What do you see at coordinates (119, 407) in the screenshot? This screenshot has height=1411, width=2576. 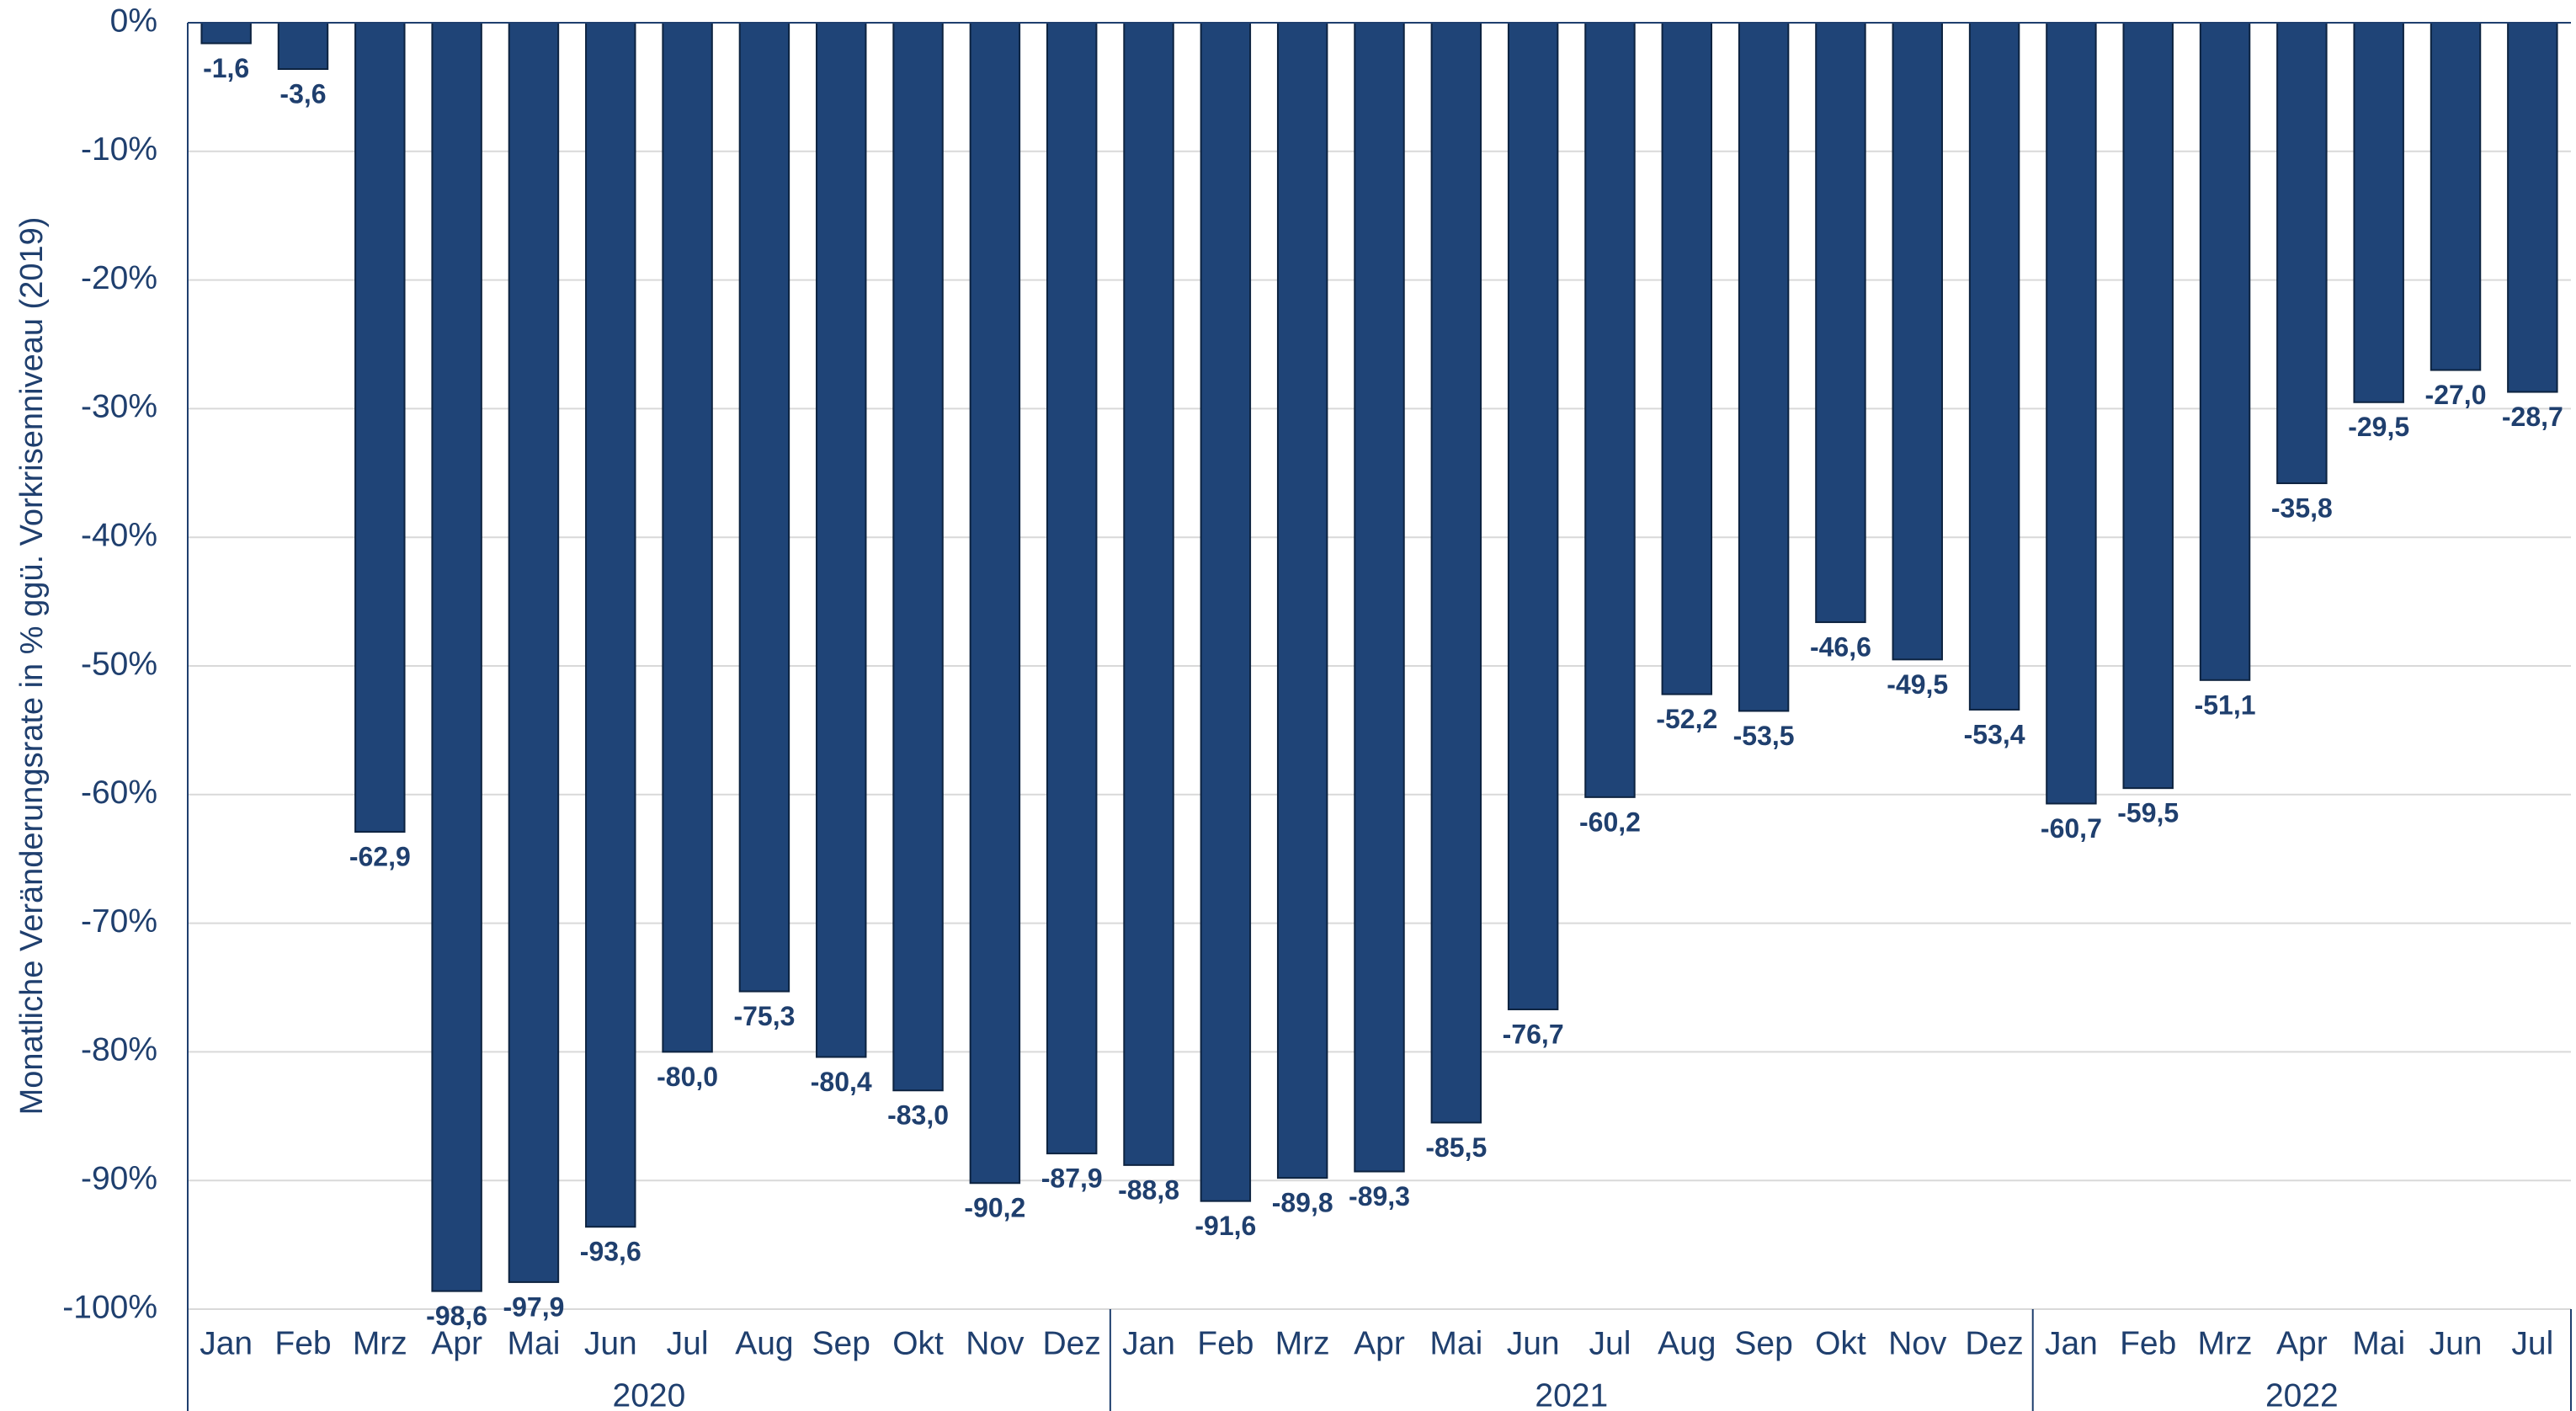 I see `y-tick-label: -30%` at bounding box center [119, 407].